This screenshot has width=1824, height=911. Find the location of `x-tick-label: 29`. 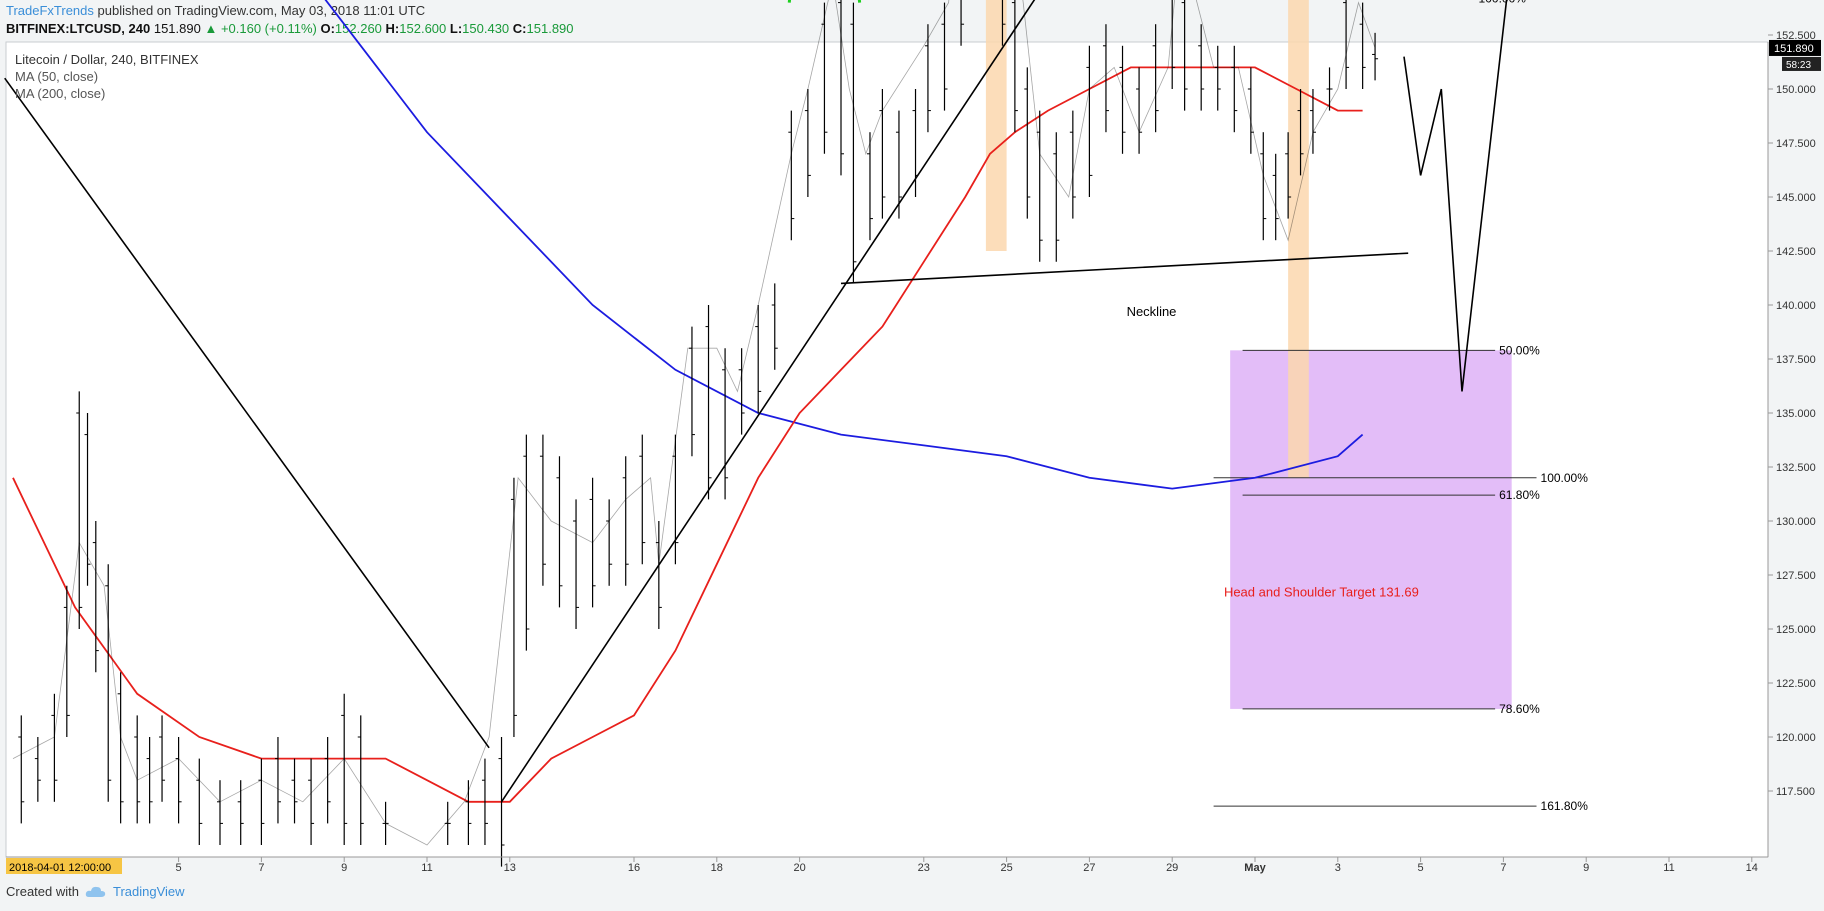

x-tick-label: 29 is located at coordinates (1172, 868).